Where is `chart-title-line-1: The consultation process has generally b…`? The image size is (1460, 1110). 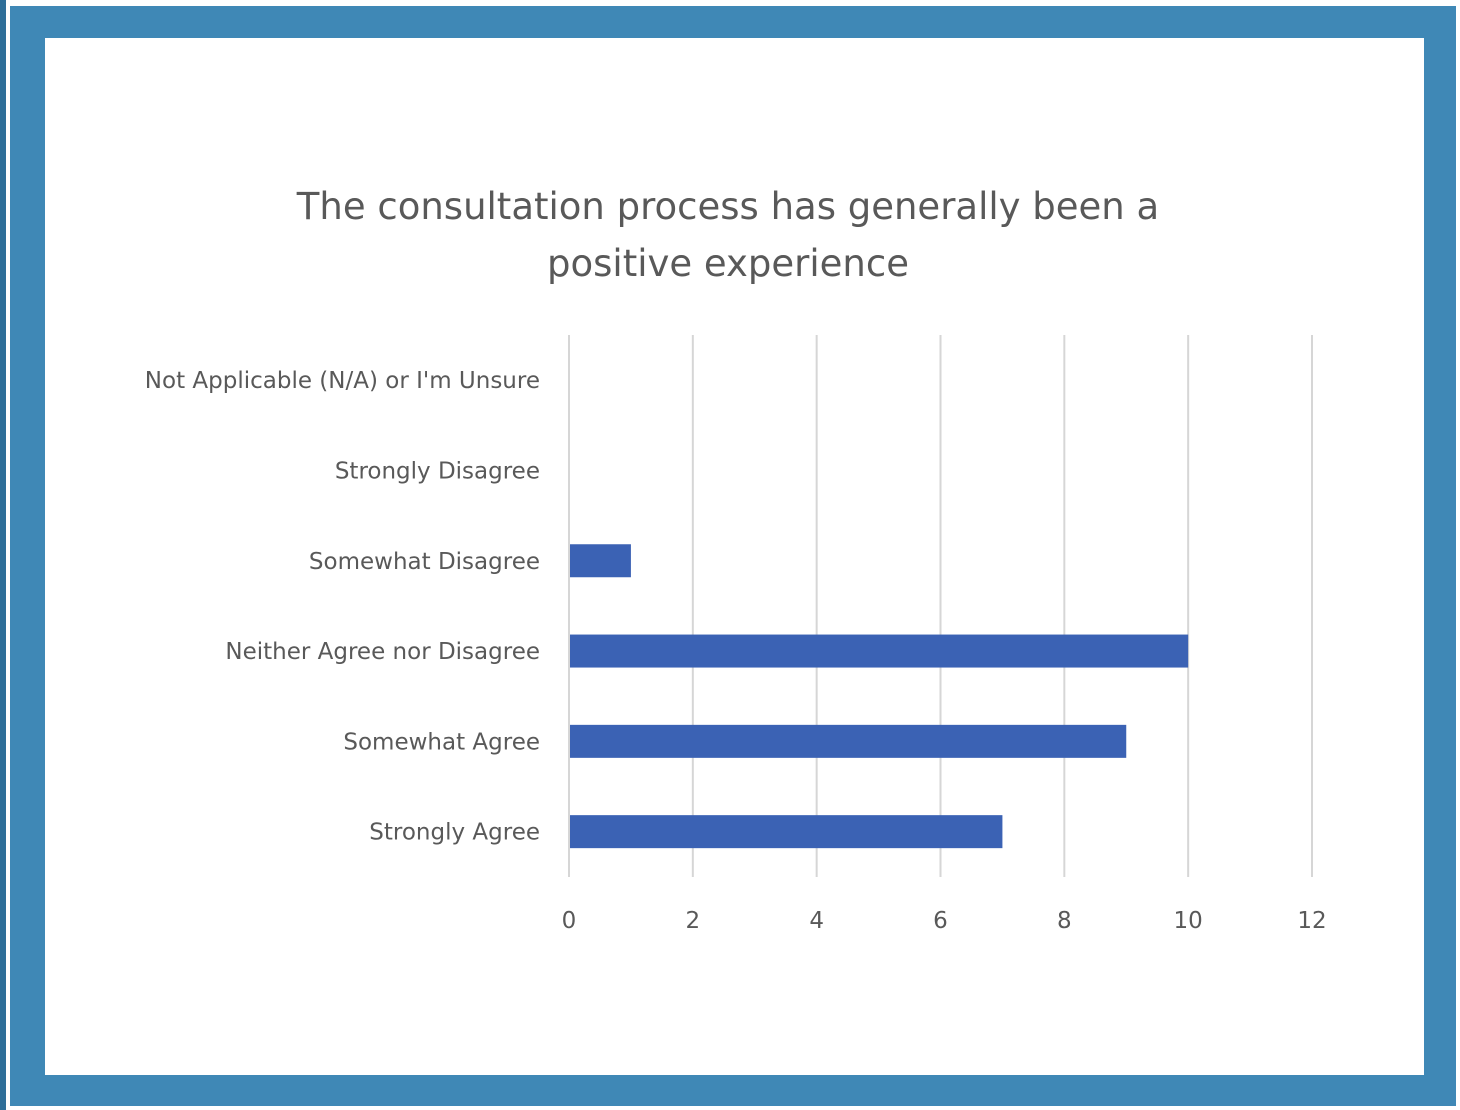
chart-title-line-1: The consultation process has generally b… is located at coordinates (728, 206).